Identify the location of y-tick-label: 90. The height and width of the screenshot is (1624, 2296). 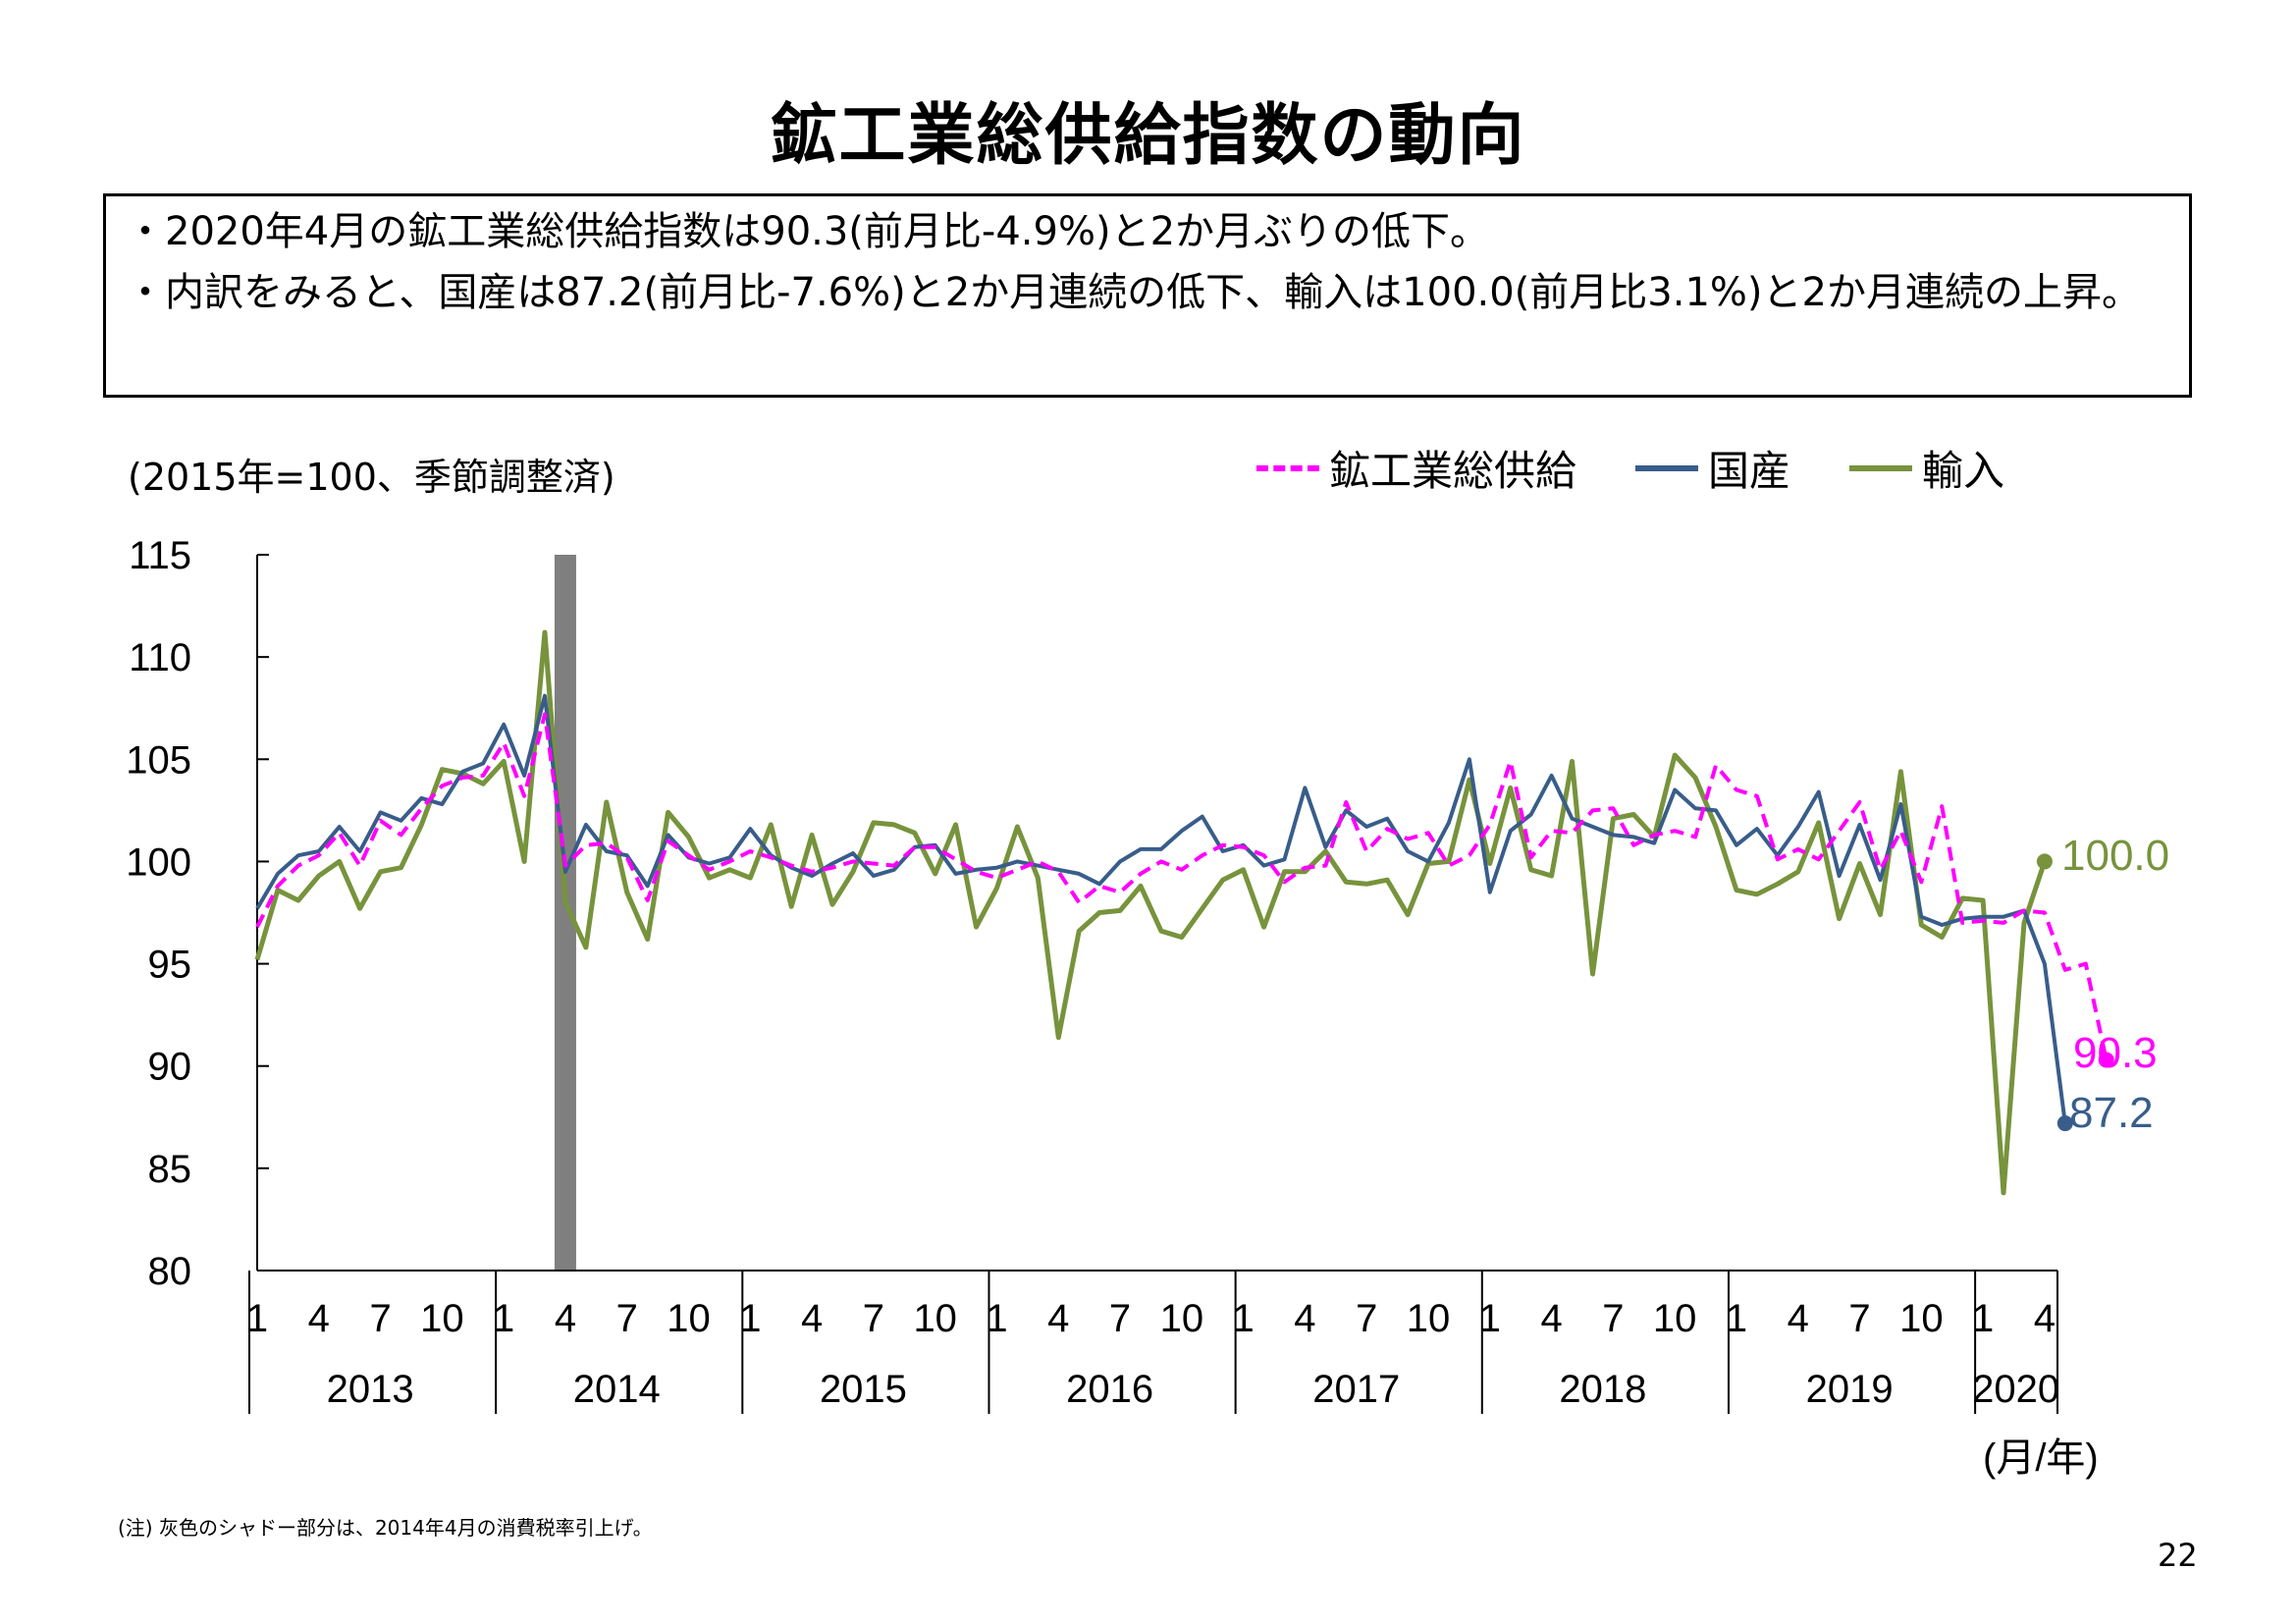
(170, 1067).